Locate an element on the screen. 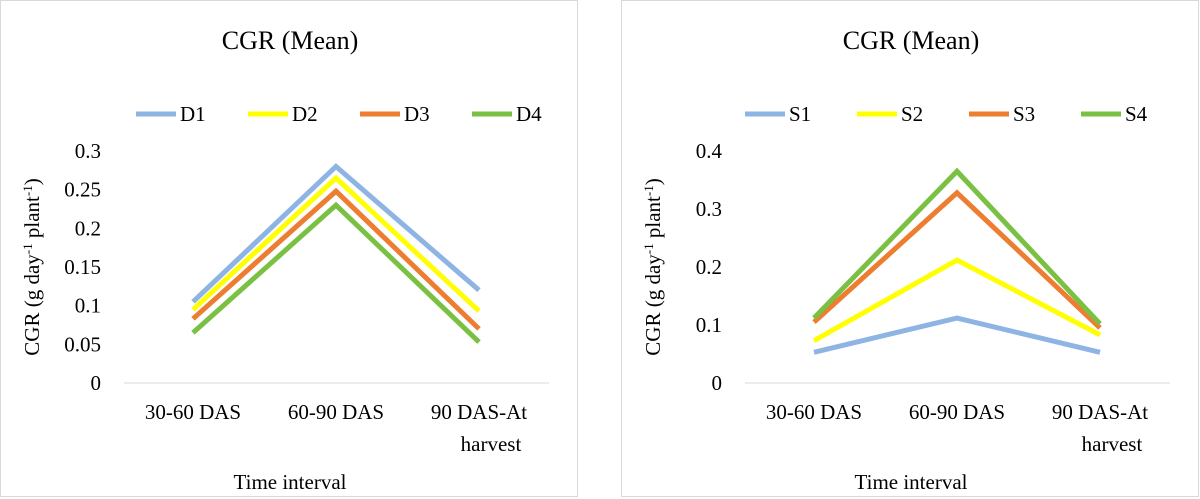 This screenshot has width=1200, height=499. legend-label-s4: S4 is located at coordinates (1136, 114).